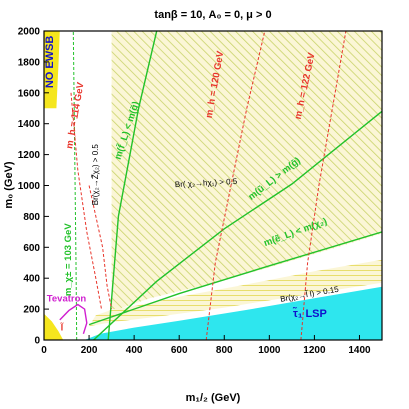 The height and width of the screenshot is (409, 409). What do you see at coordinates (206, 183) in the screenshot?
I see `annotation-br-h-0-5: Br( χ₂→hχ₁) > 0.5` at bounding box center [206, 183].